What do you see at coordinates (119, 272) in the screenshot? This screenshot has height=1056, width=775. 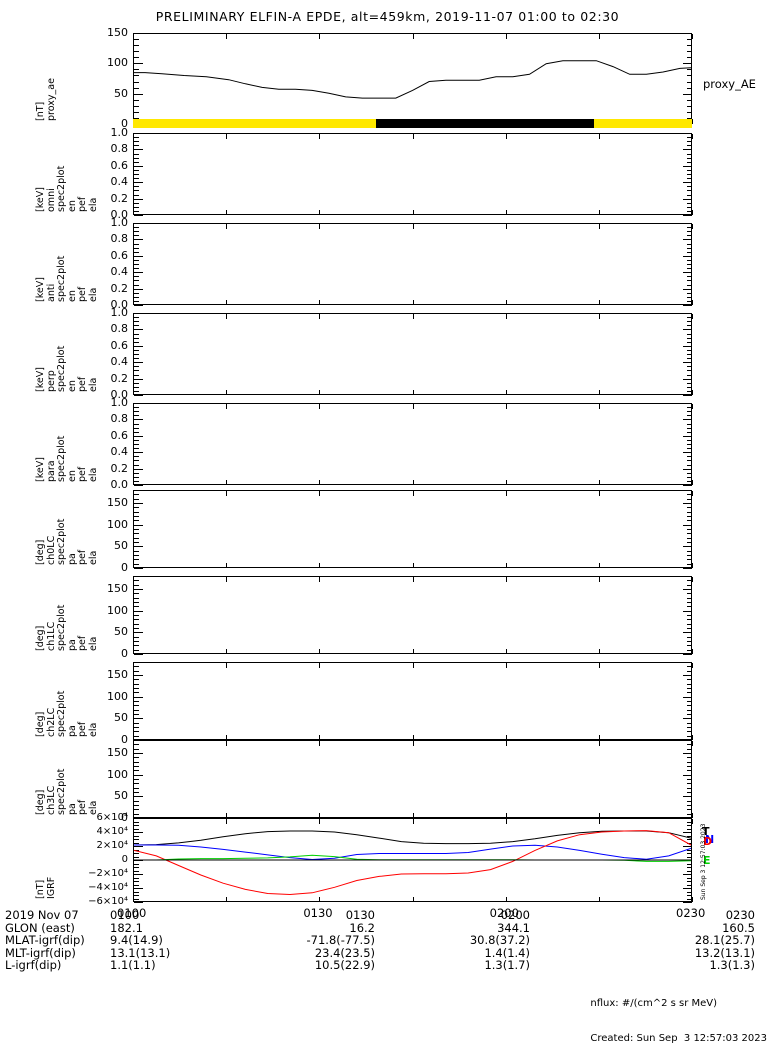 I see `y-tick-label-en-anti: 0.4` at bounding box center [119, 272].